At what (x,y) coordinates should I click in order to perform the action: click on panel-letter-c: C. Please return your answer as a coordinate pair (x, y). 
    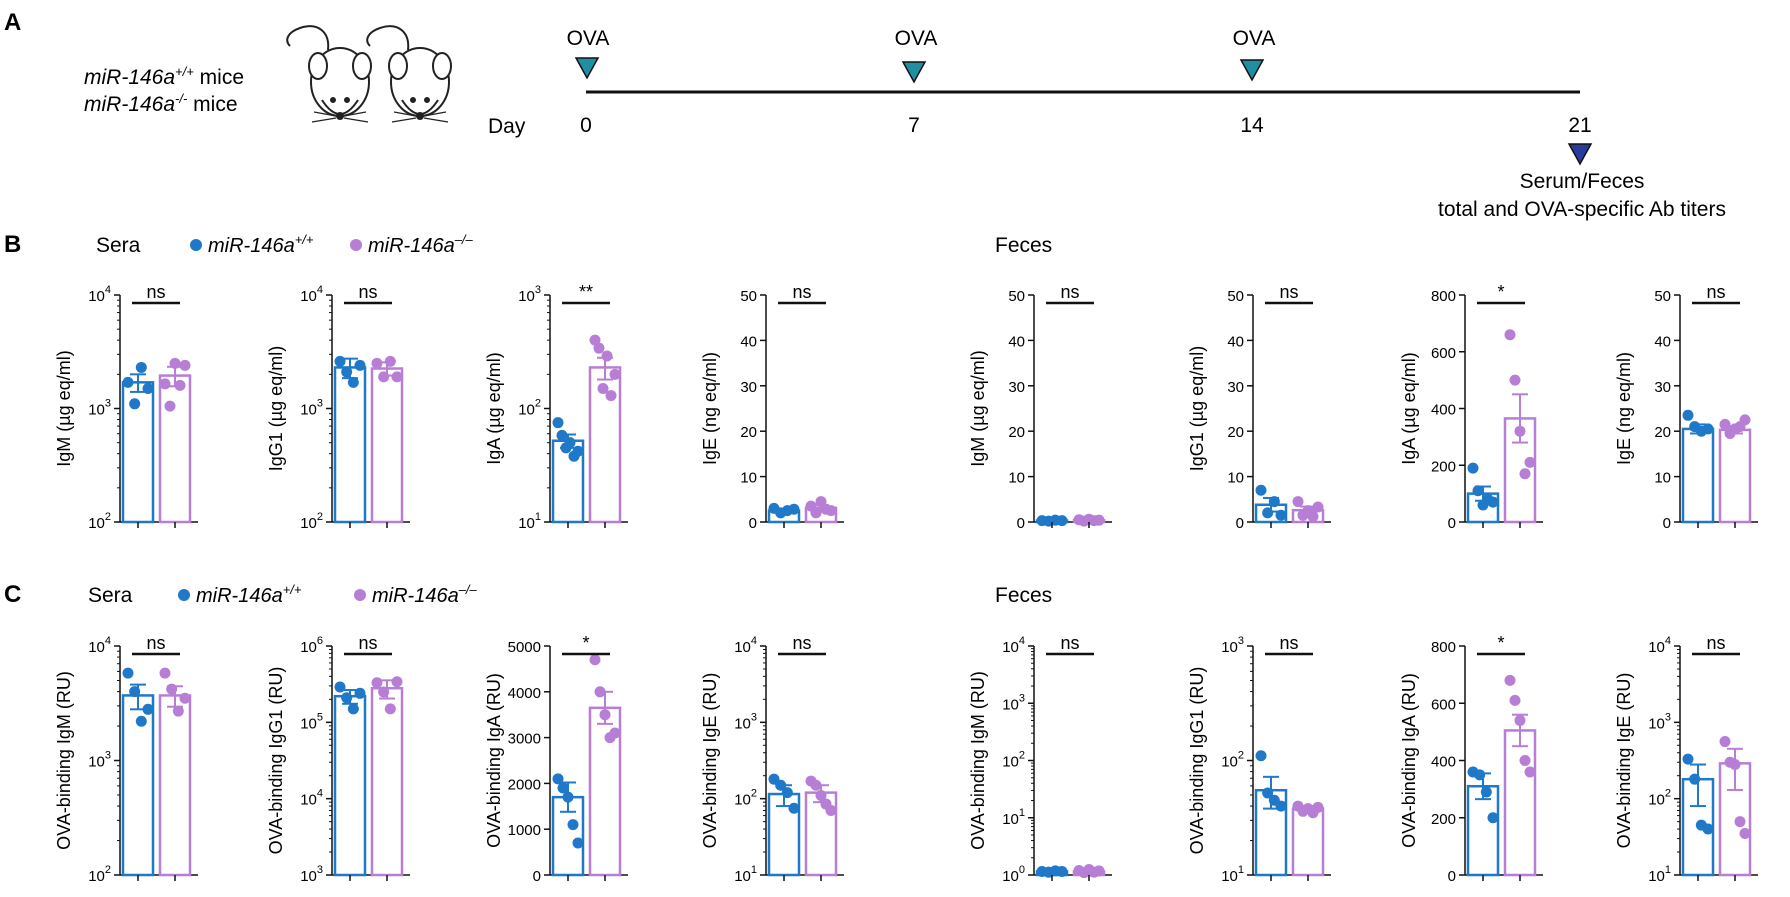
    Looking at the image, I should click on (12, 594).